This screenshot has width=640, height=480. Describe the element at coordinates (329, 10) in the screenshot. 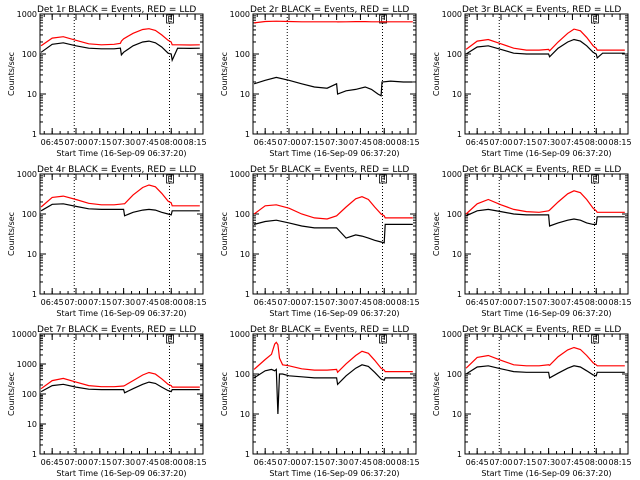

I see `panel-title: Det 2r BLACK = Events, RED = LLD` at that location.